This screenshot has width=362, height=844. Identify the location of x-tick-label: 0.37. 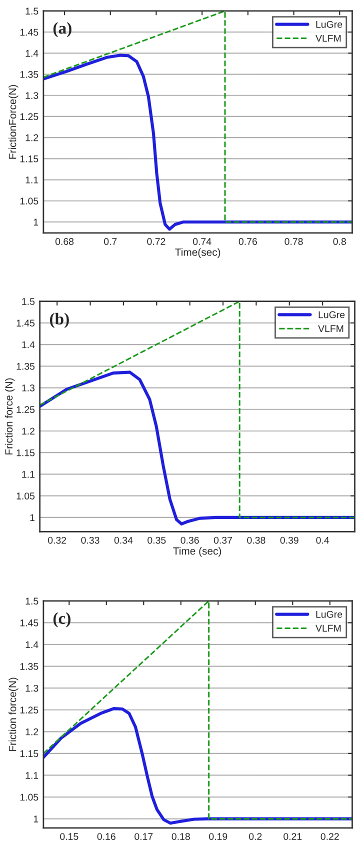
(223, 540).